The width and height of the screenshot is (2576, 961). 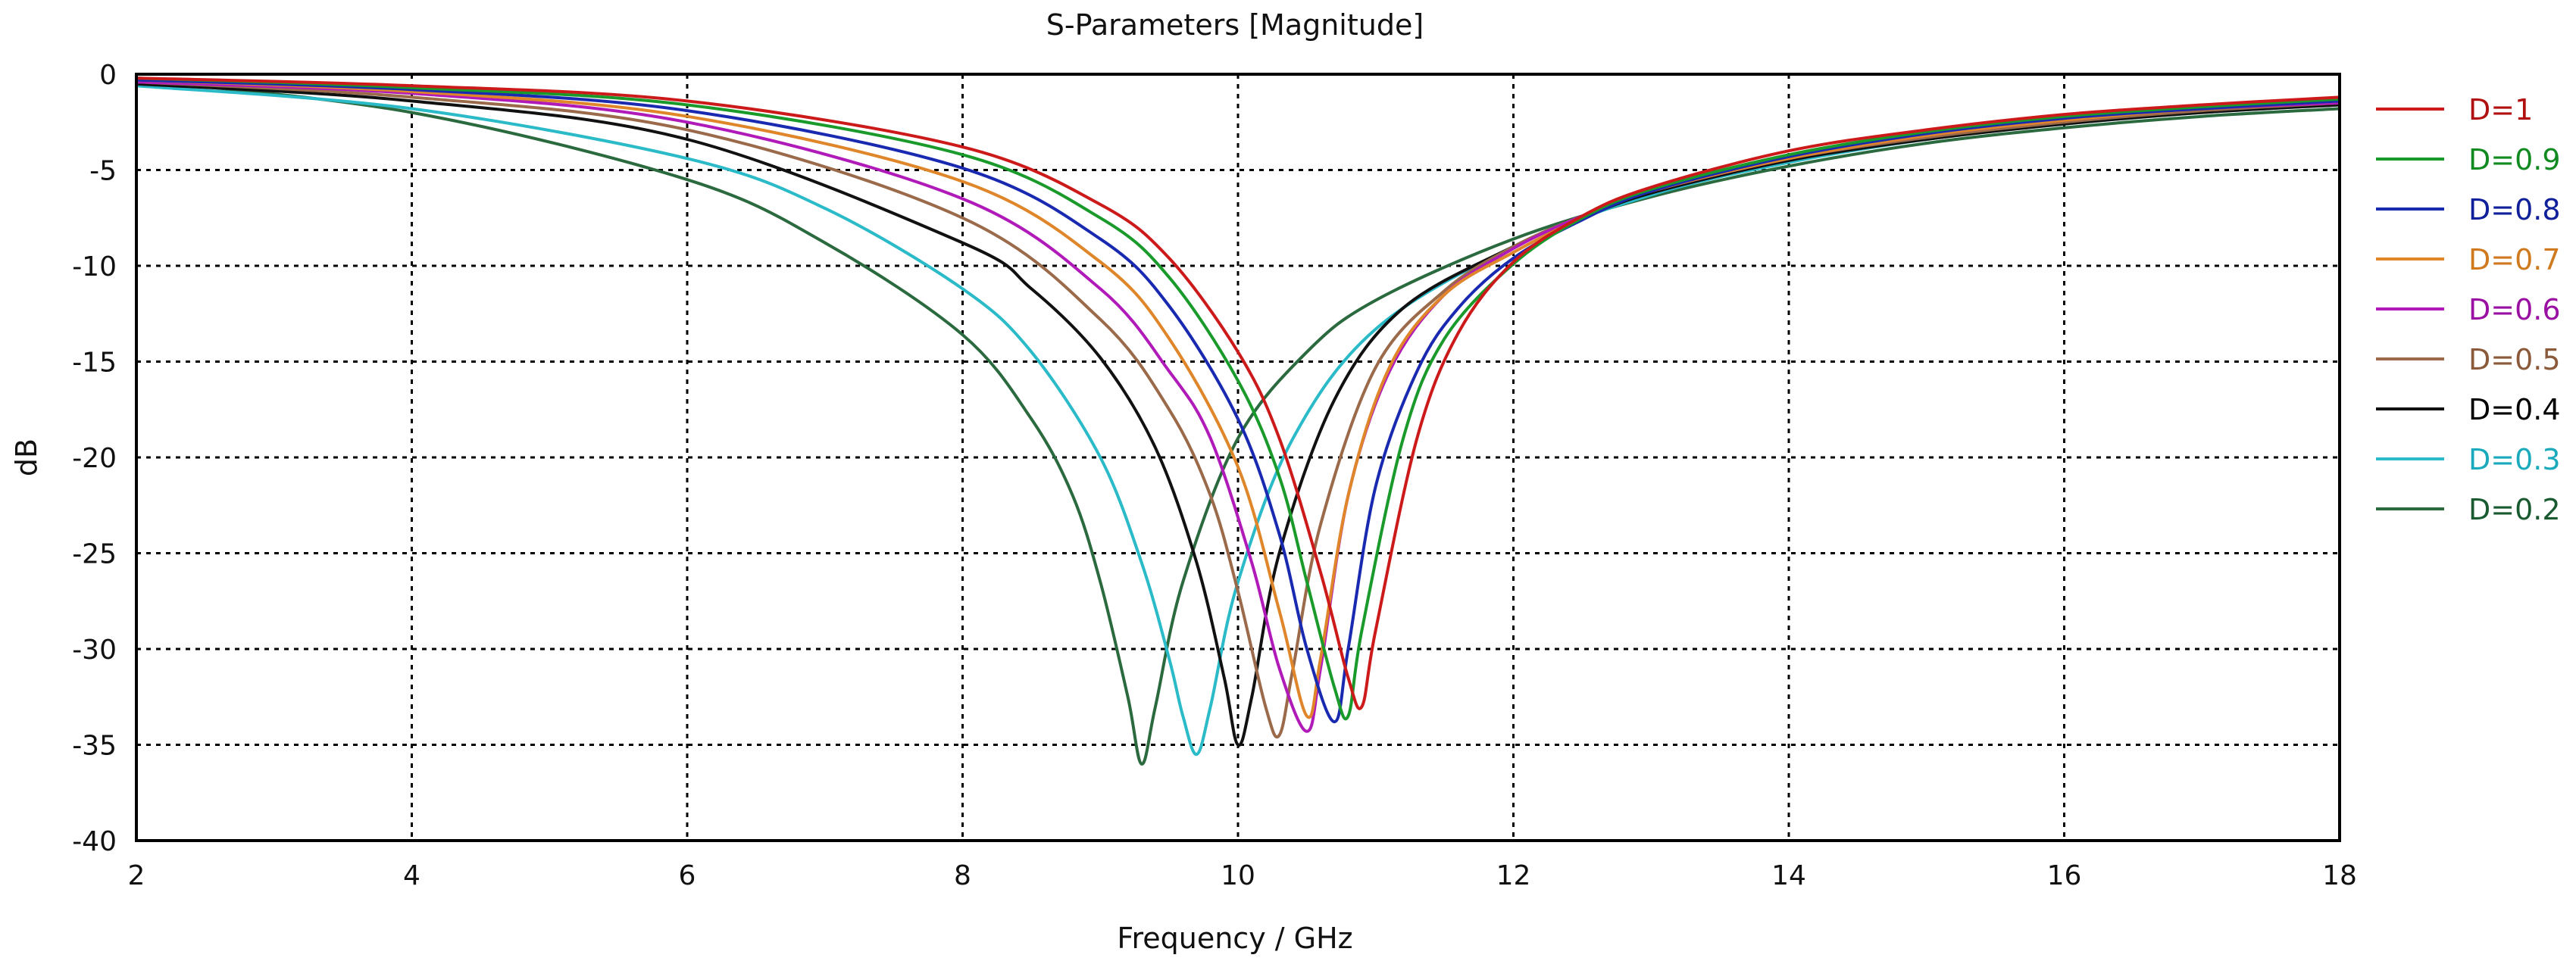 What do you see at coordinates (108, 75) in the screenshot?
I see `y-tick-label: 0` at bounding box center [108, 75].